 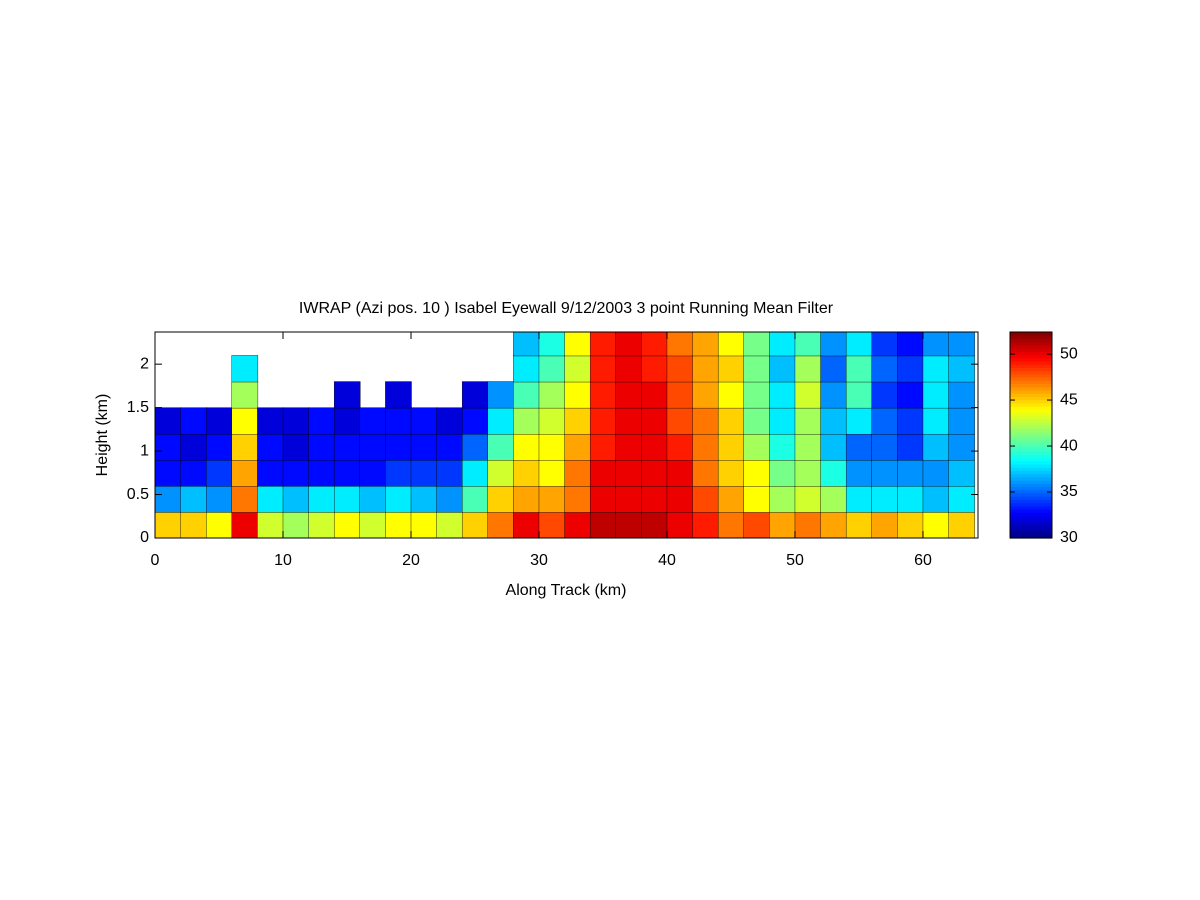 I want to click on colorbar-tick-label: 35, so click(x=1069, y=491).